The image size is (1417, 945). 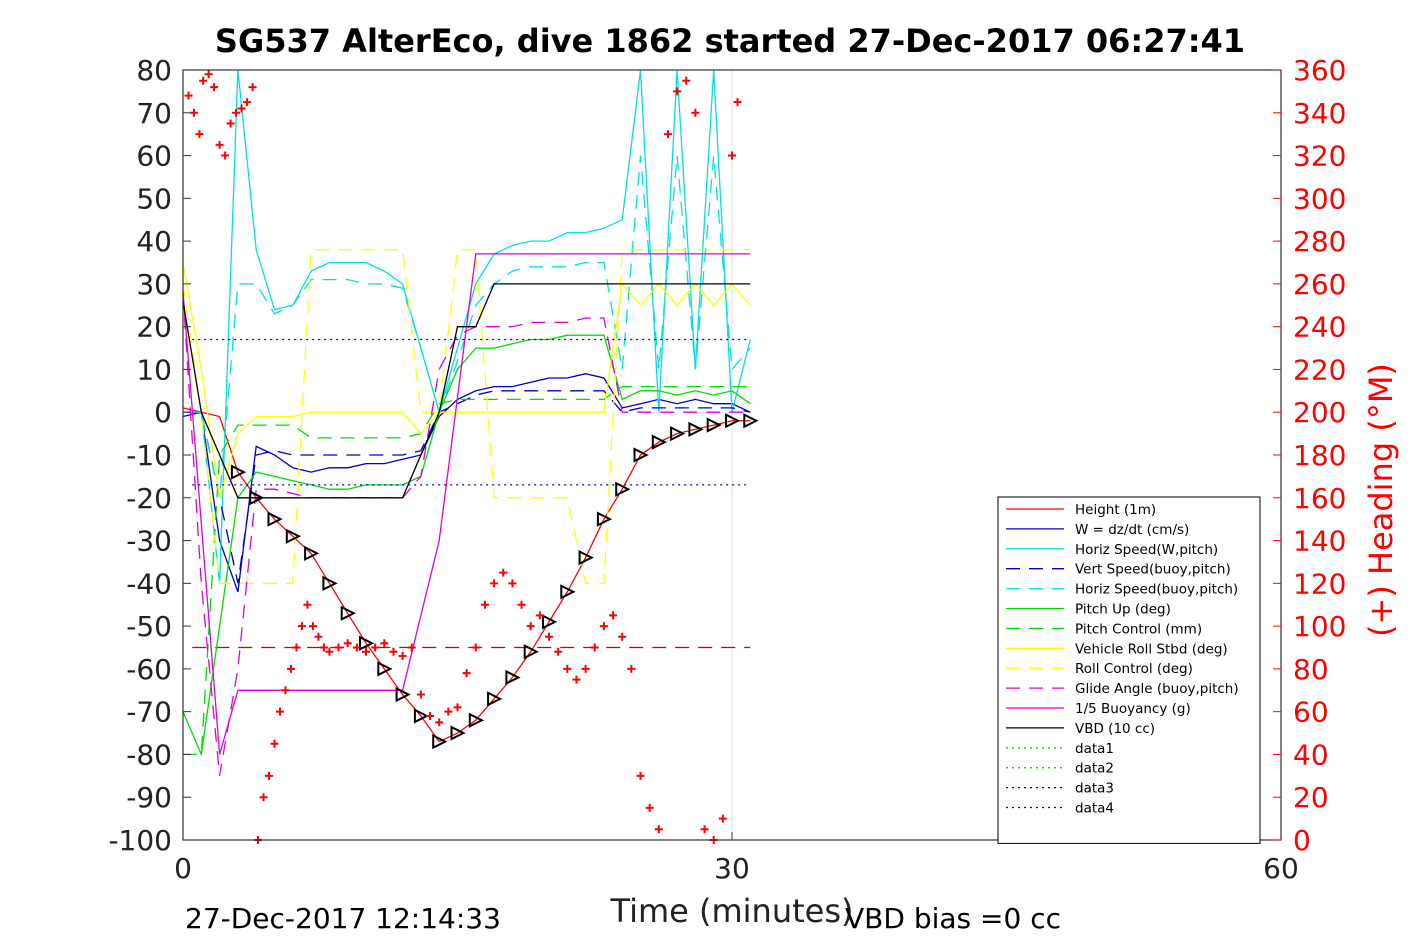 What do you see at coordinates (1319, 198) in the screenshot?
I see `y2-tick-label: 300` at bounding box center [1319, 198].